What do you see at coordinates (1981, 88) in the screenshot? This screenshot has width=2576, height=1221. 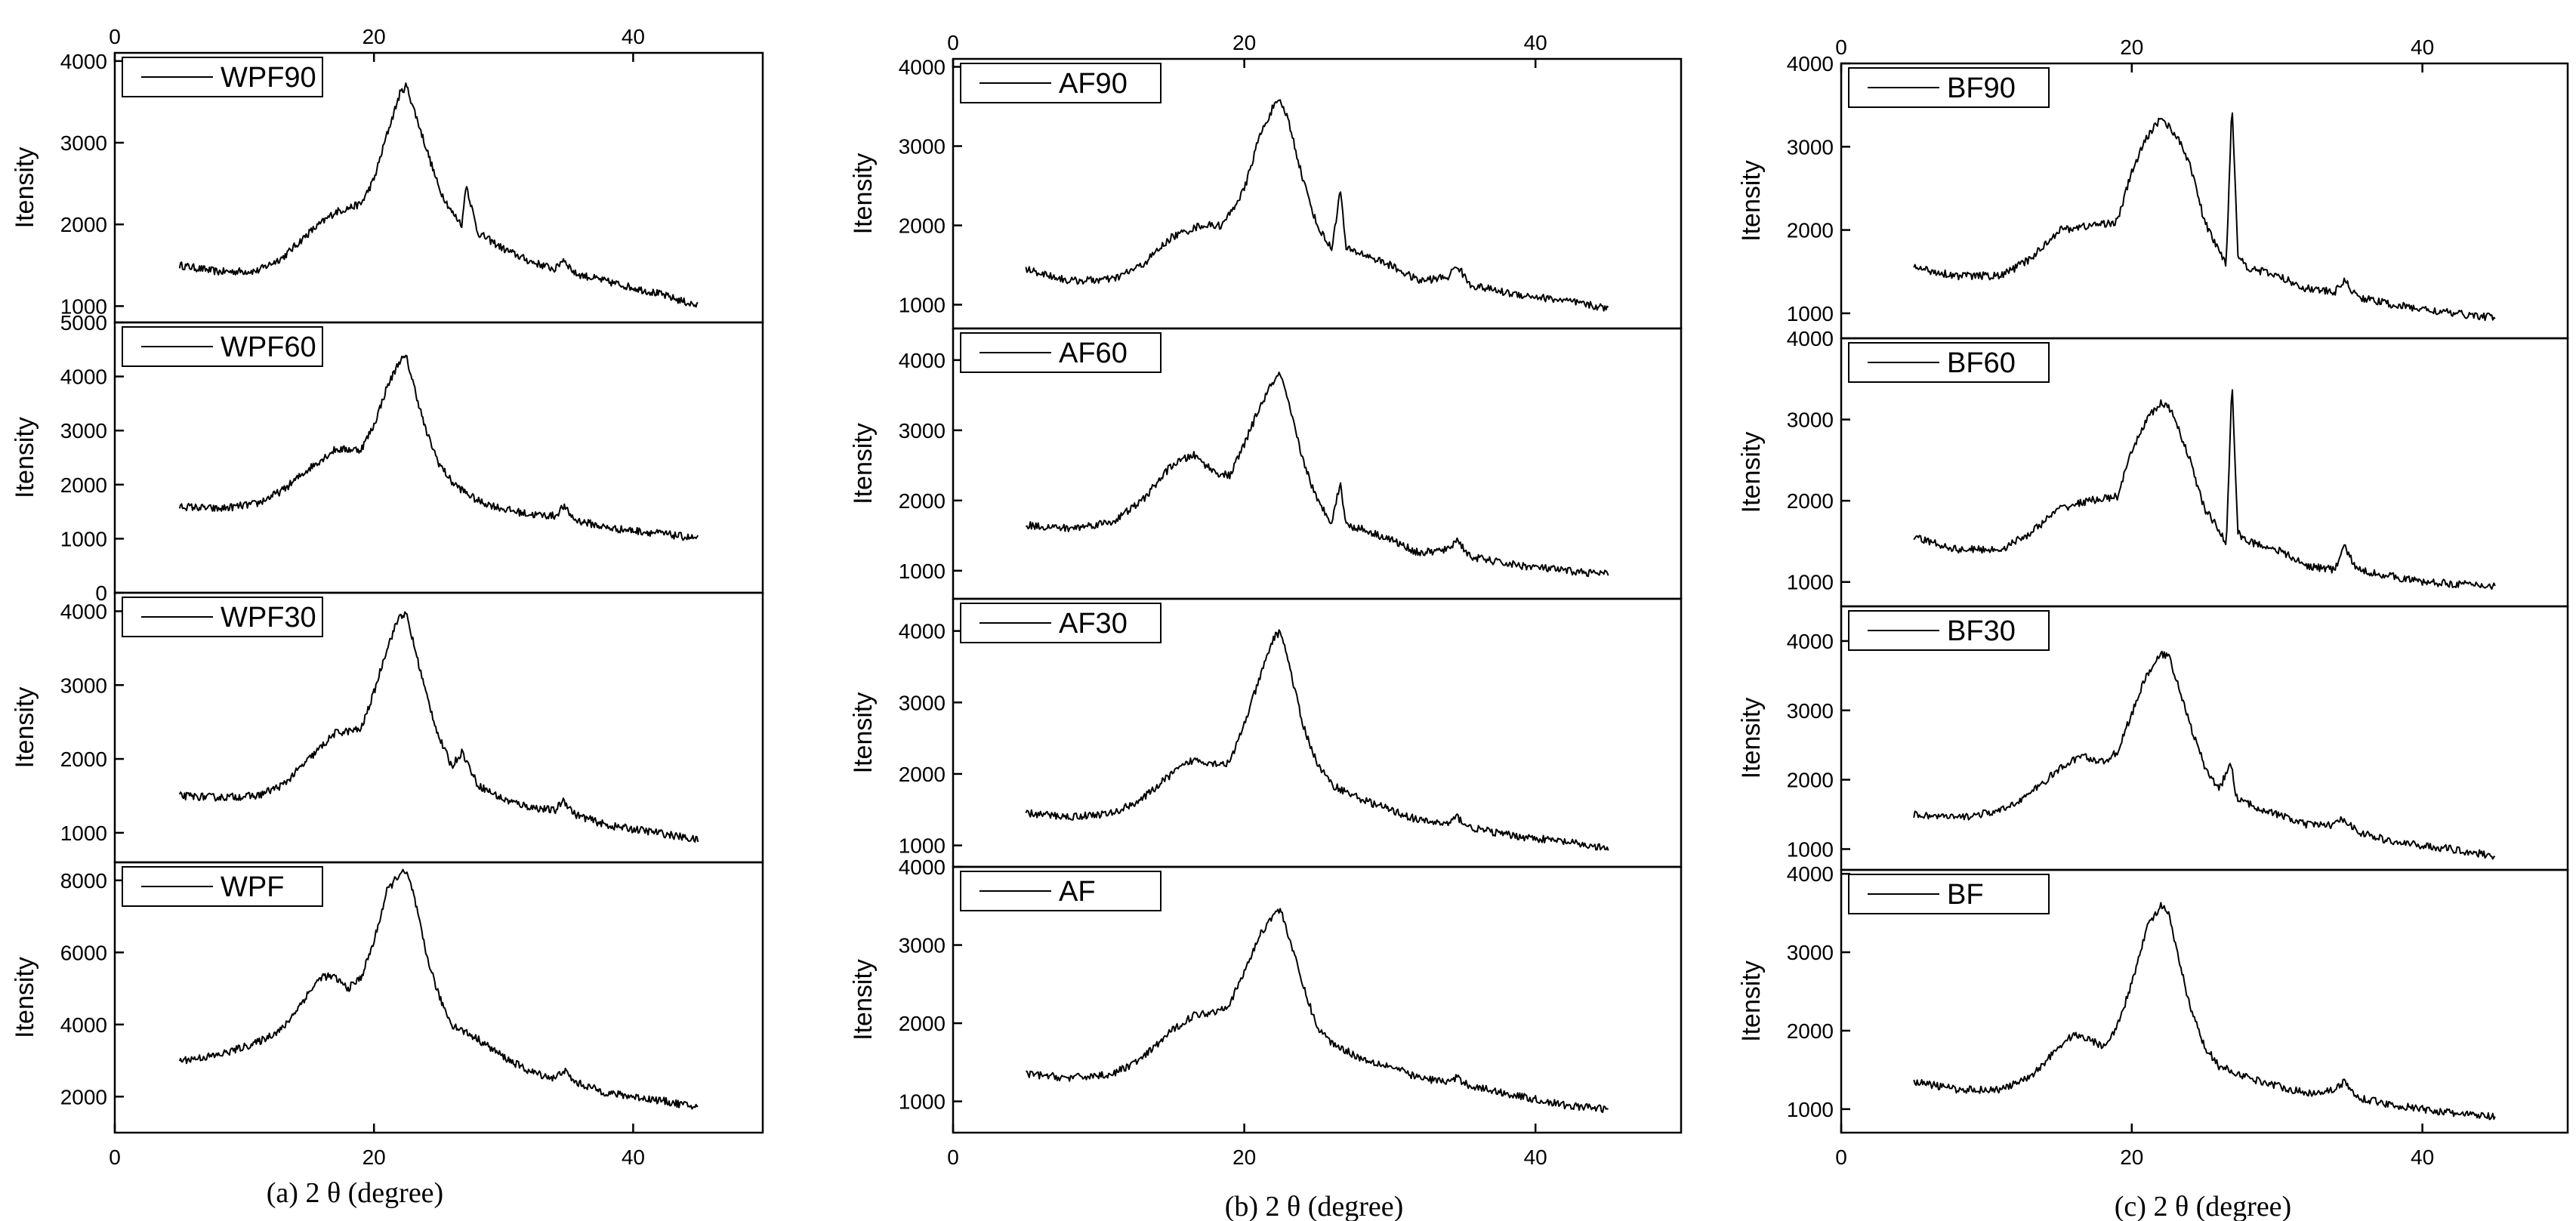 I see `legend-label: BF90` at bounding box center [1981, 88].